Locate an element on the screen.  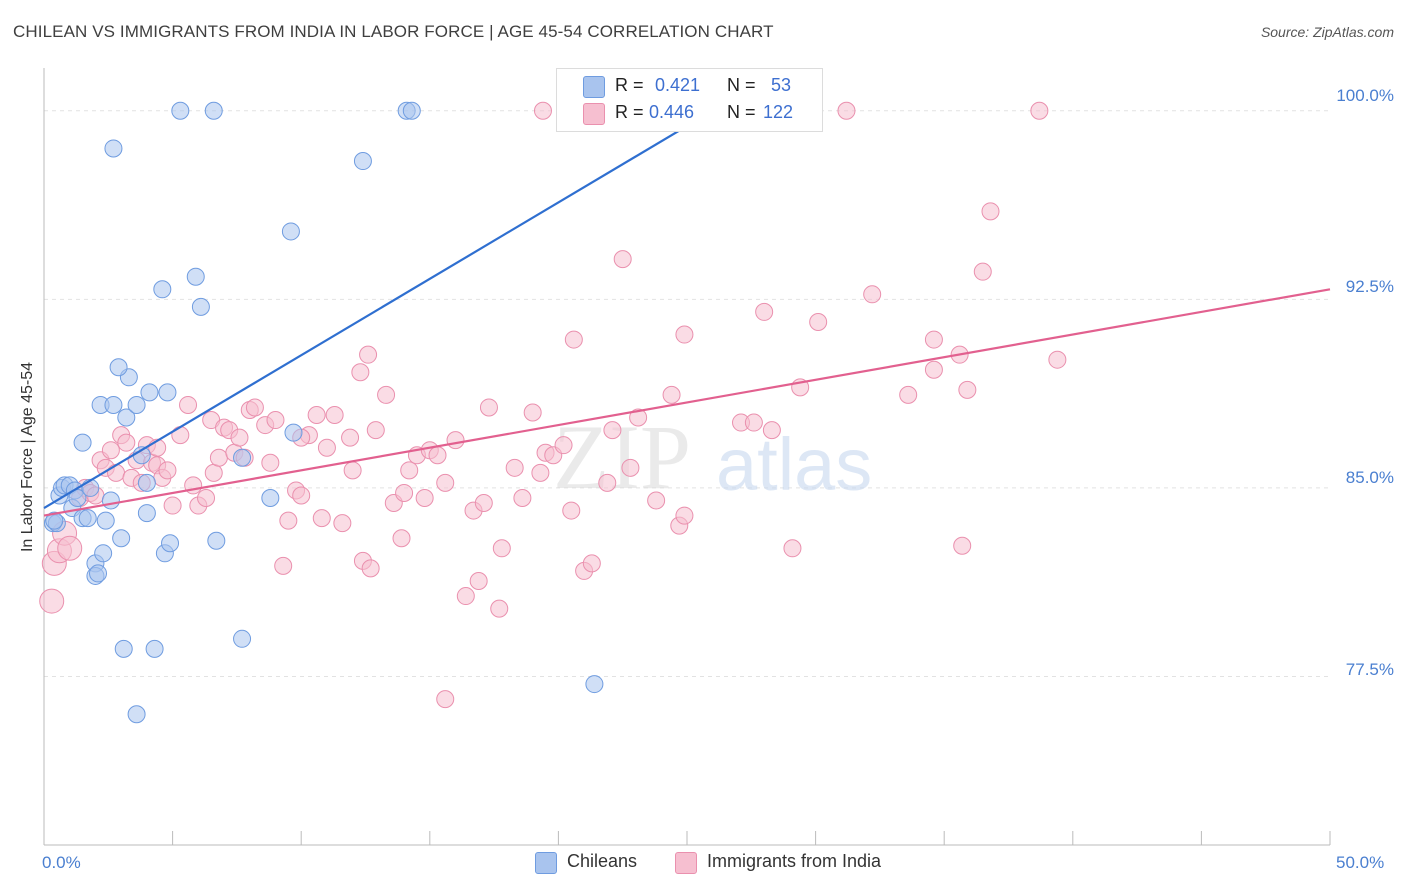
bottom-legend-swatch-india is located at coordinates (686, 863).